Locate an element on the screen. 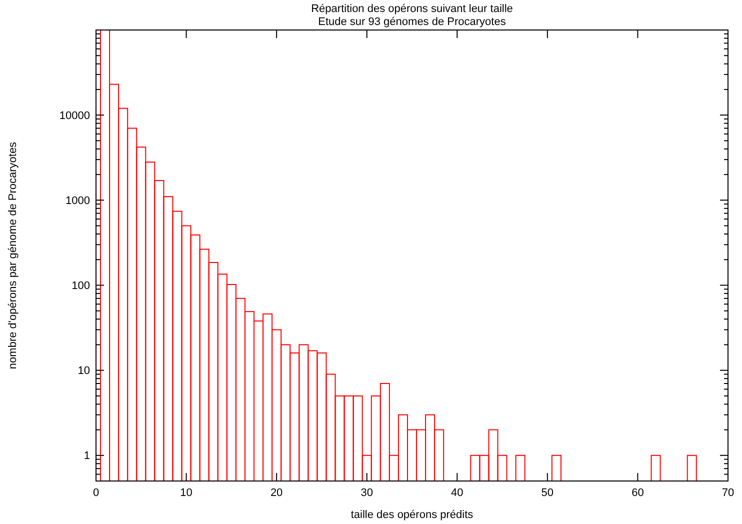 This screenshot has height=524, width=742. y-axis-title: nombre d'opérons par génome de Procaryotes is located at coordinates (13, 255).